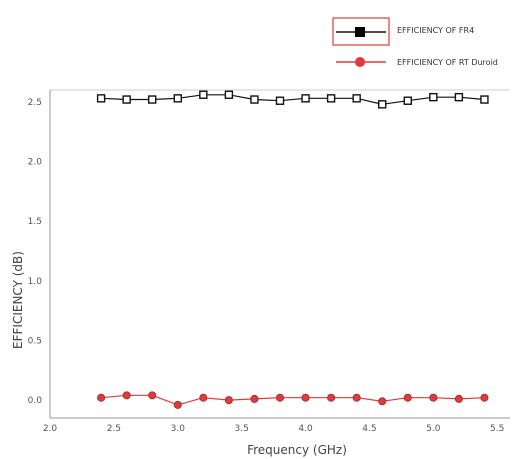  I want to click on legend-highlight-box, so click(361, 31).